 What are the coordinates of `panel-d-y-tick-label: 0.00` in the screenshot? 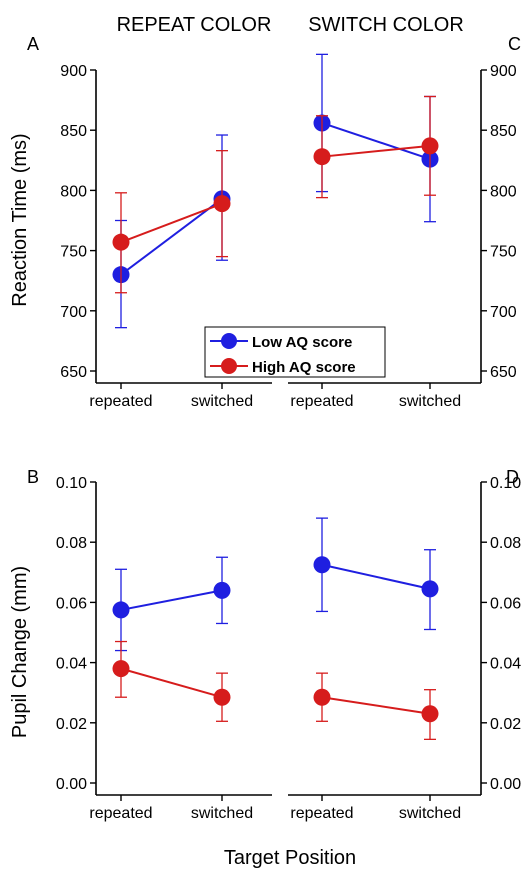 It's located at (505, 784).